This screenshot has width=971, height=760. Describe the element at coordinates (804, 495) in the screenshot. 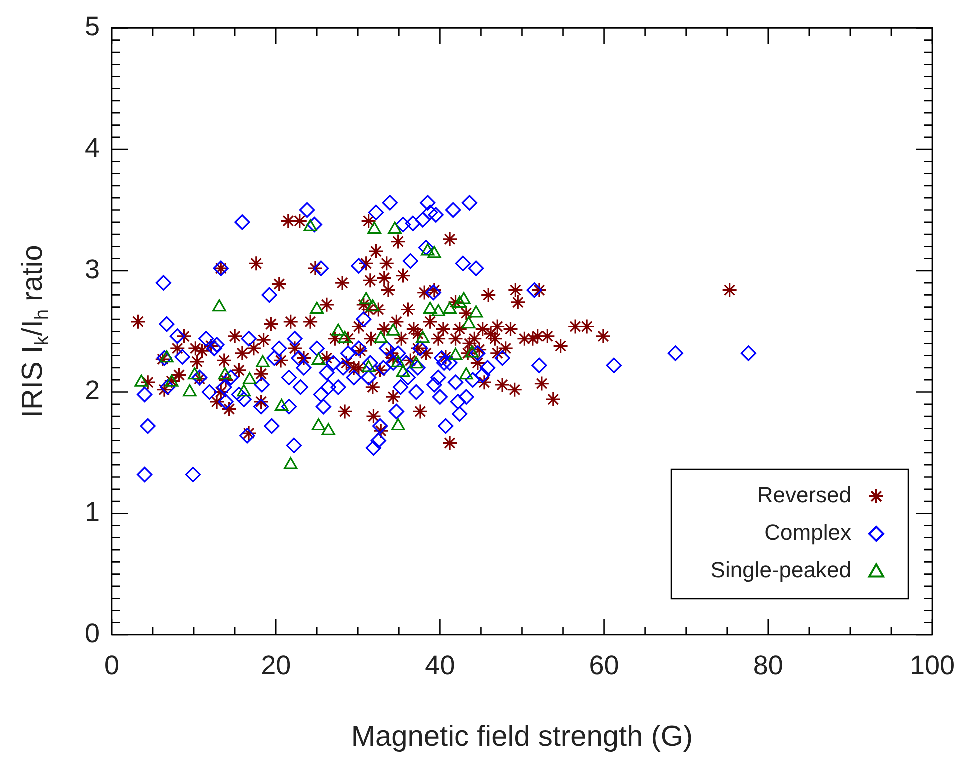

I see `legend-label: Reversed` at that location.